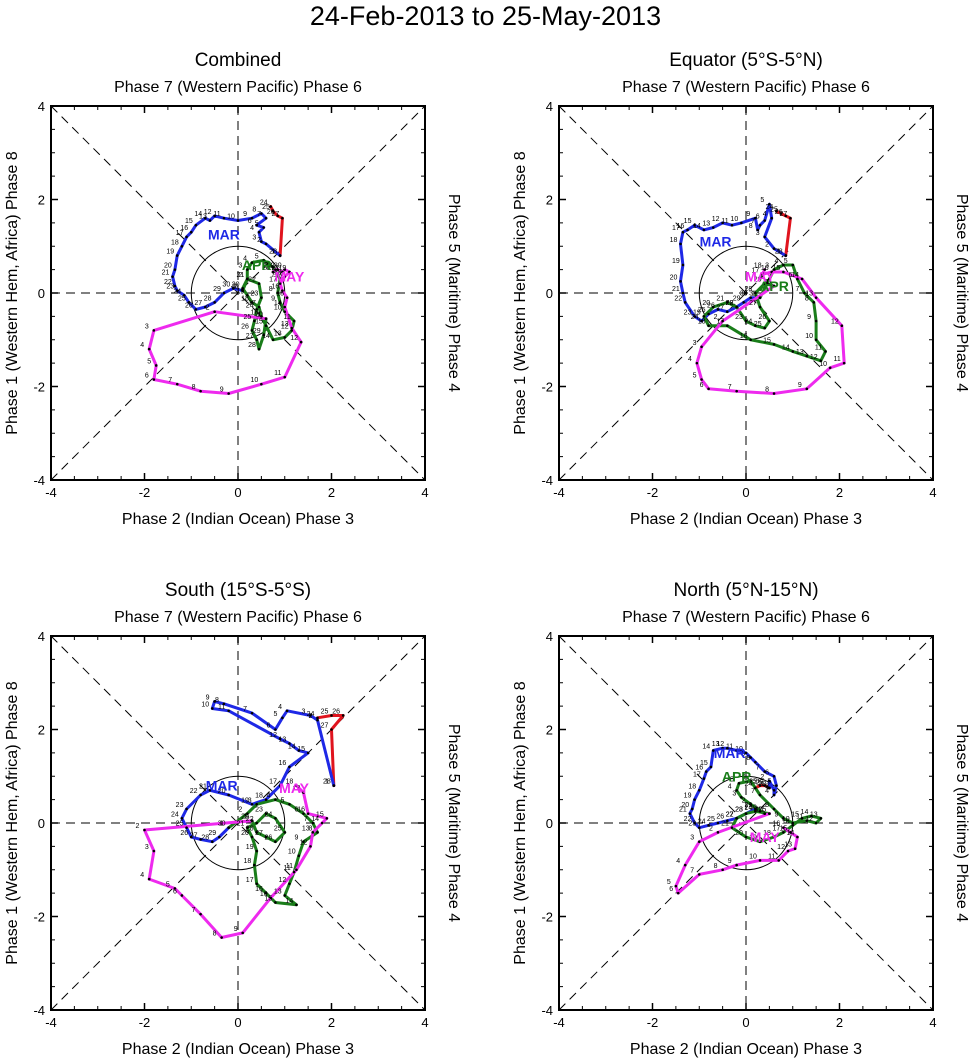 The height and width of the screenshot is (1060, 971). I want to click on trajectory-mar, so click(258, 772).